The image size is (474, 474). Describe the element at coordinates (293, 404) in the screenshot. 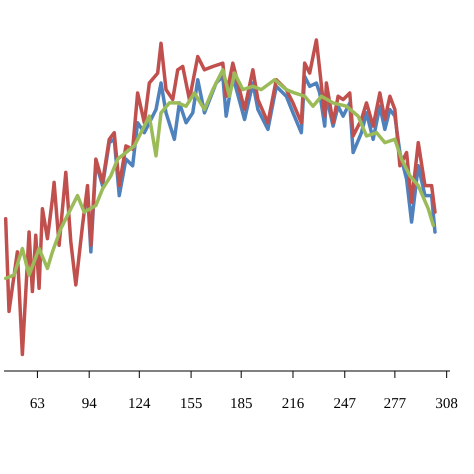

I see `x-tick-label: 216` at that location.